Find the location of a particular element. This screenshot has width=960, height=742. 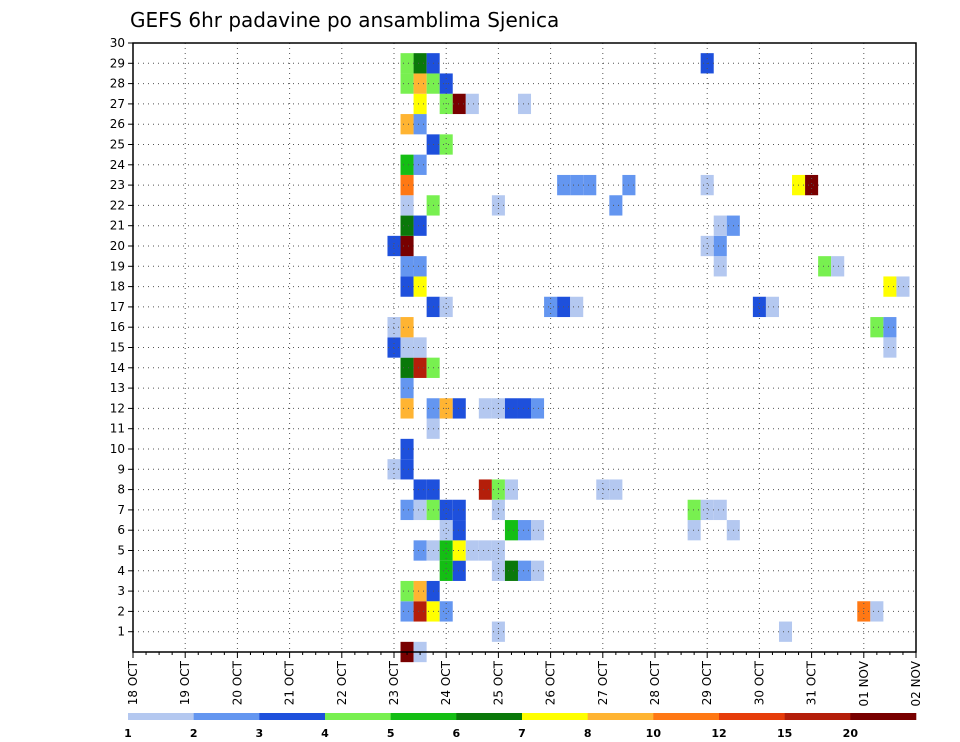

x-tick-label: 28 OCT is located at coordinates (655, 682).